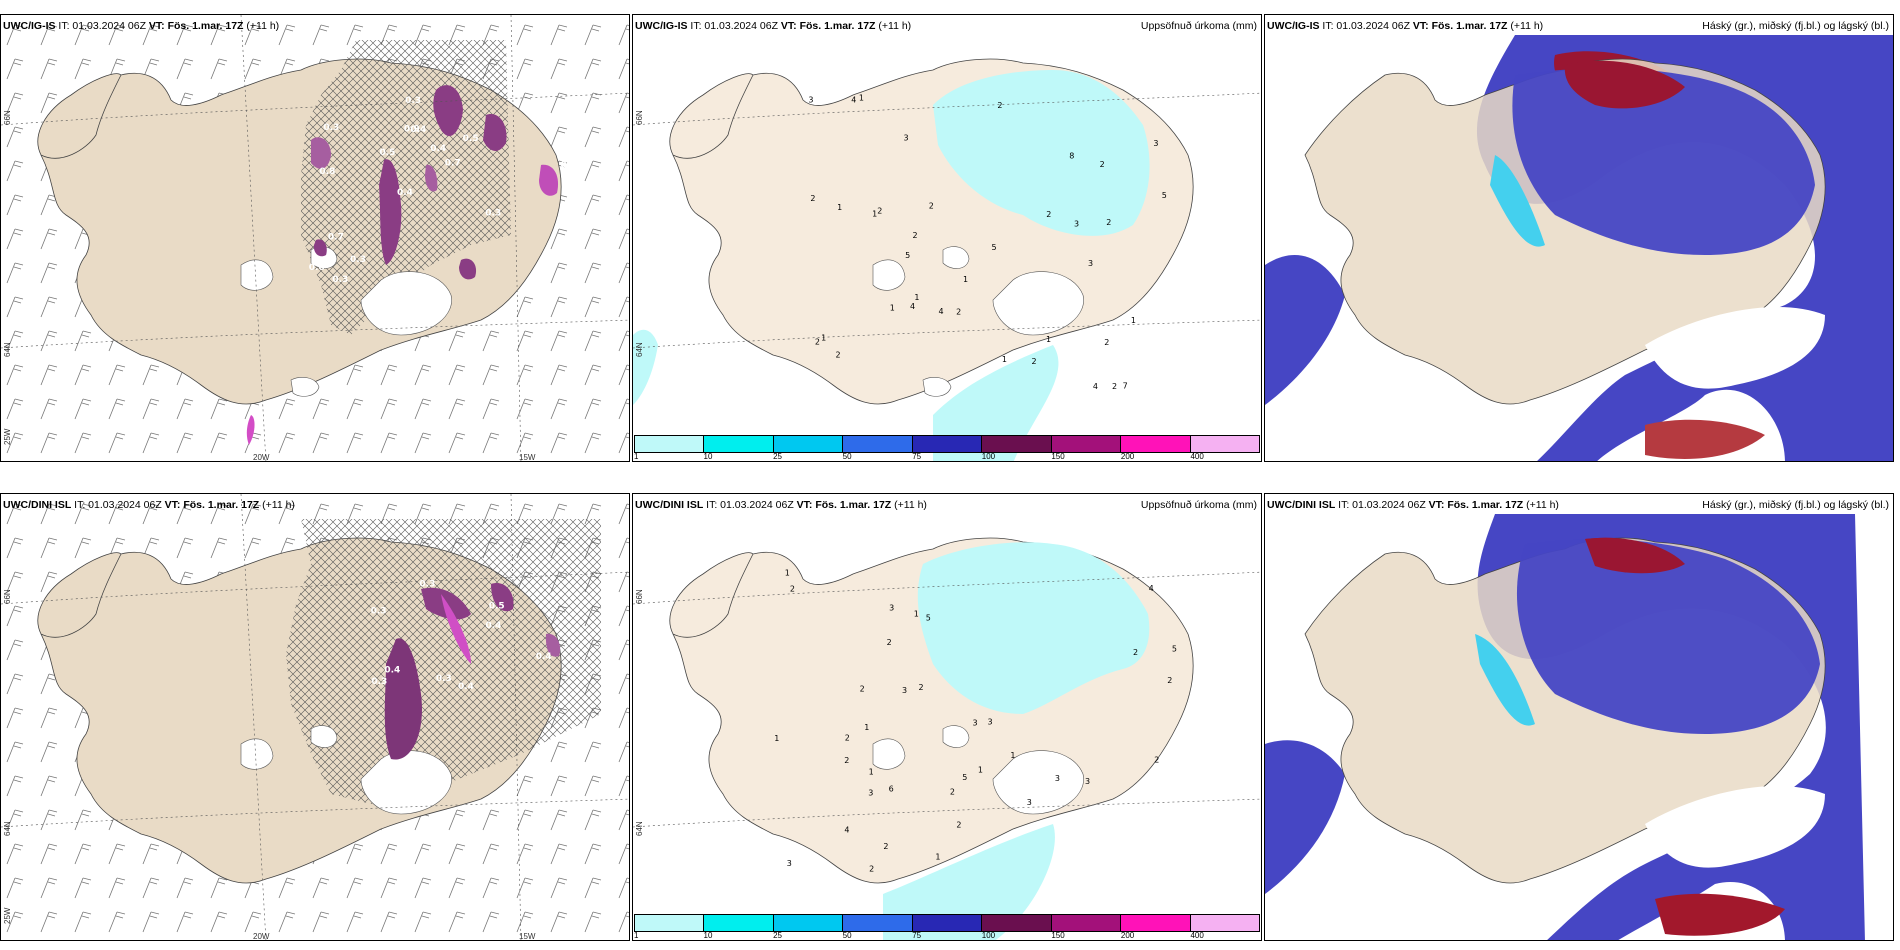  I want to click on cloud-mid-edge, so click(1305, 817).